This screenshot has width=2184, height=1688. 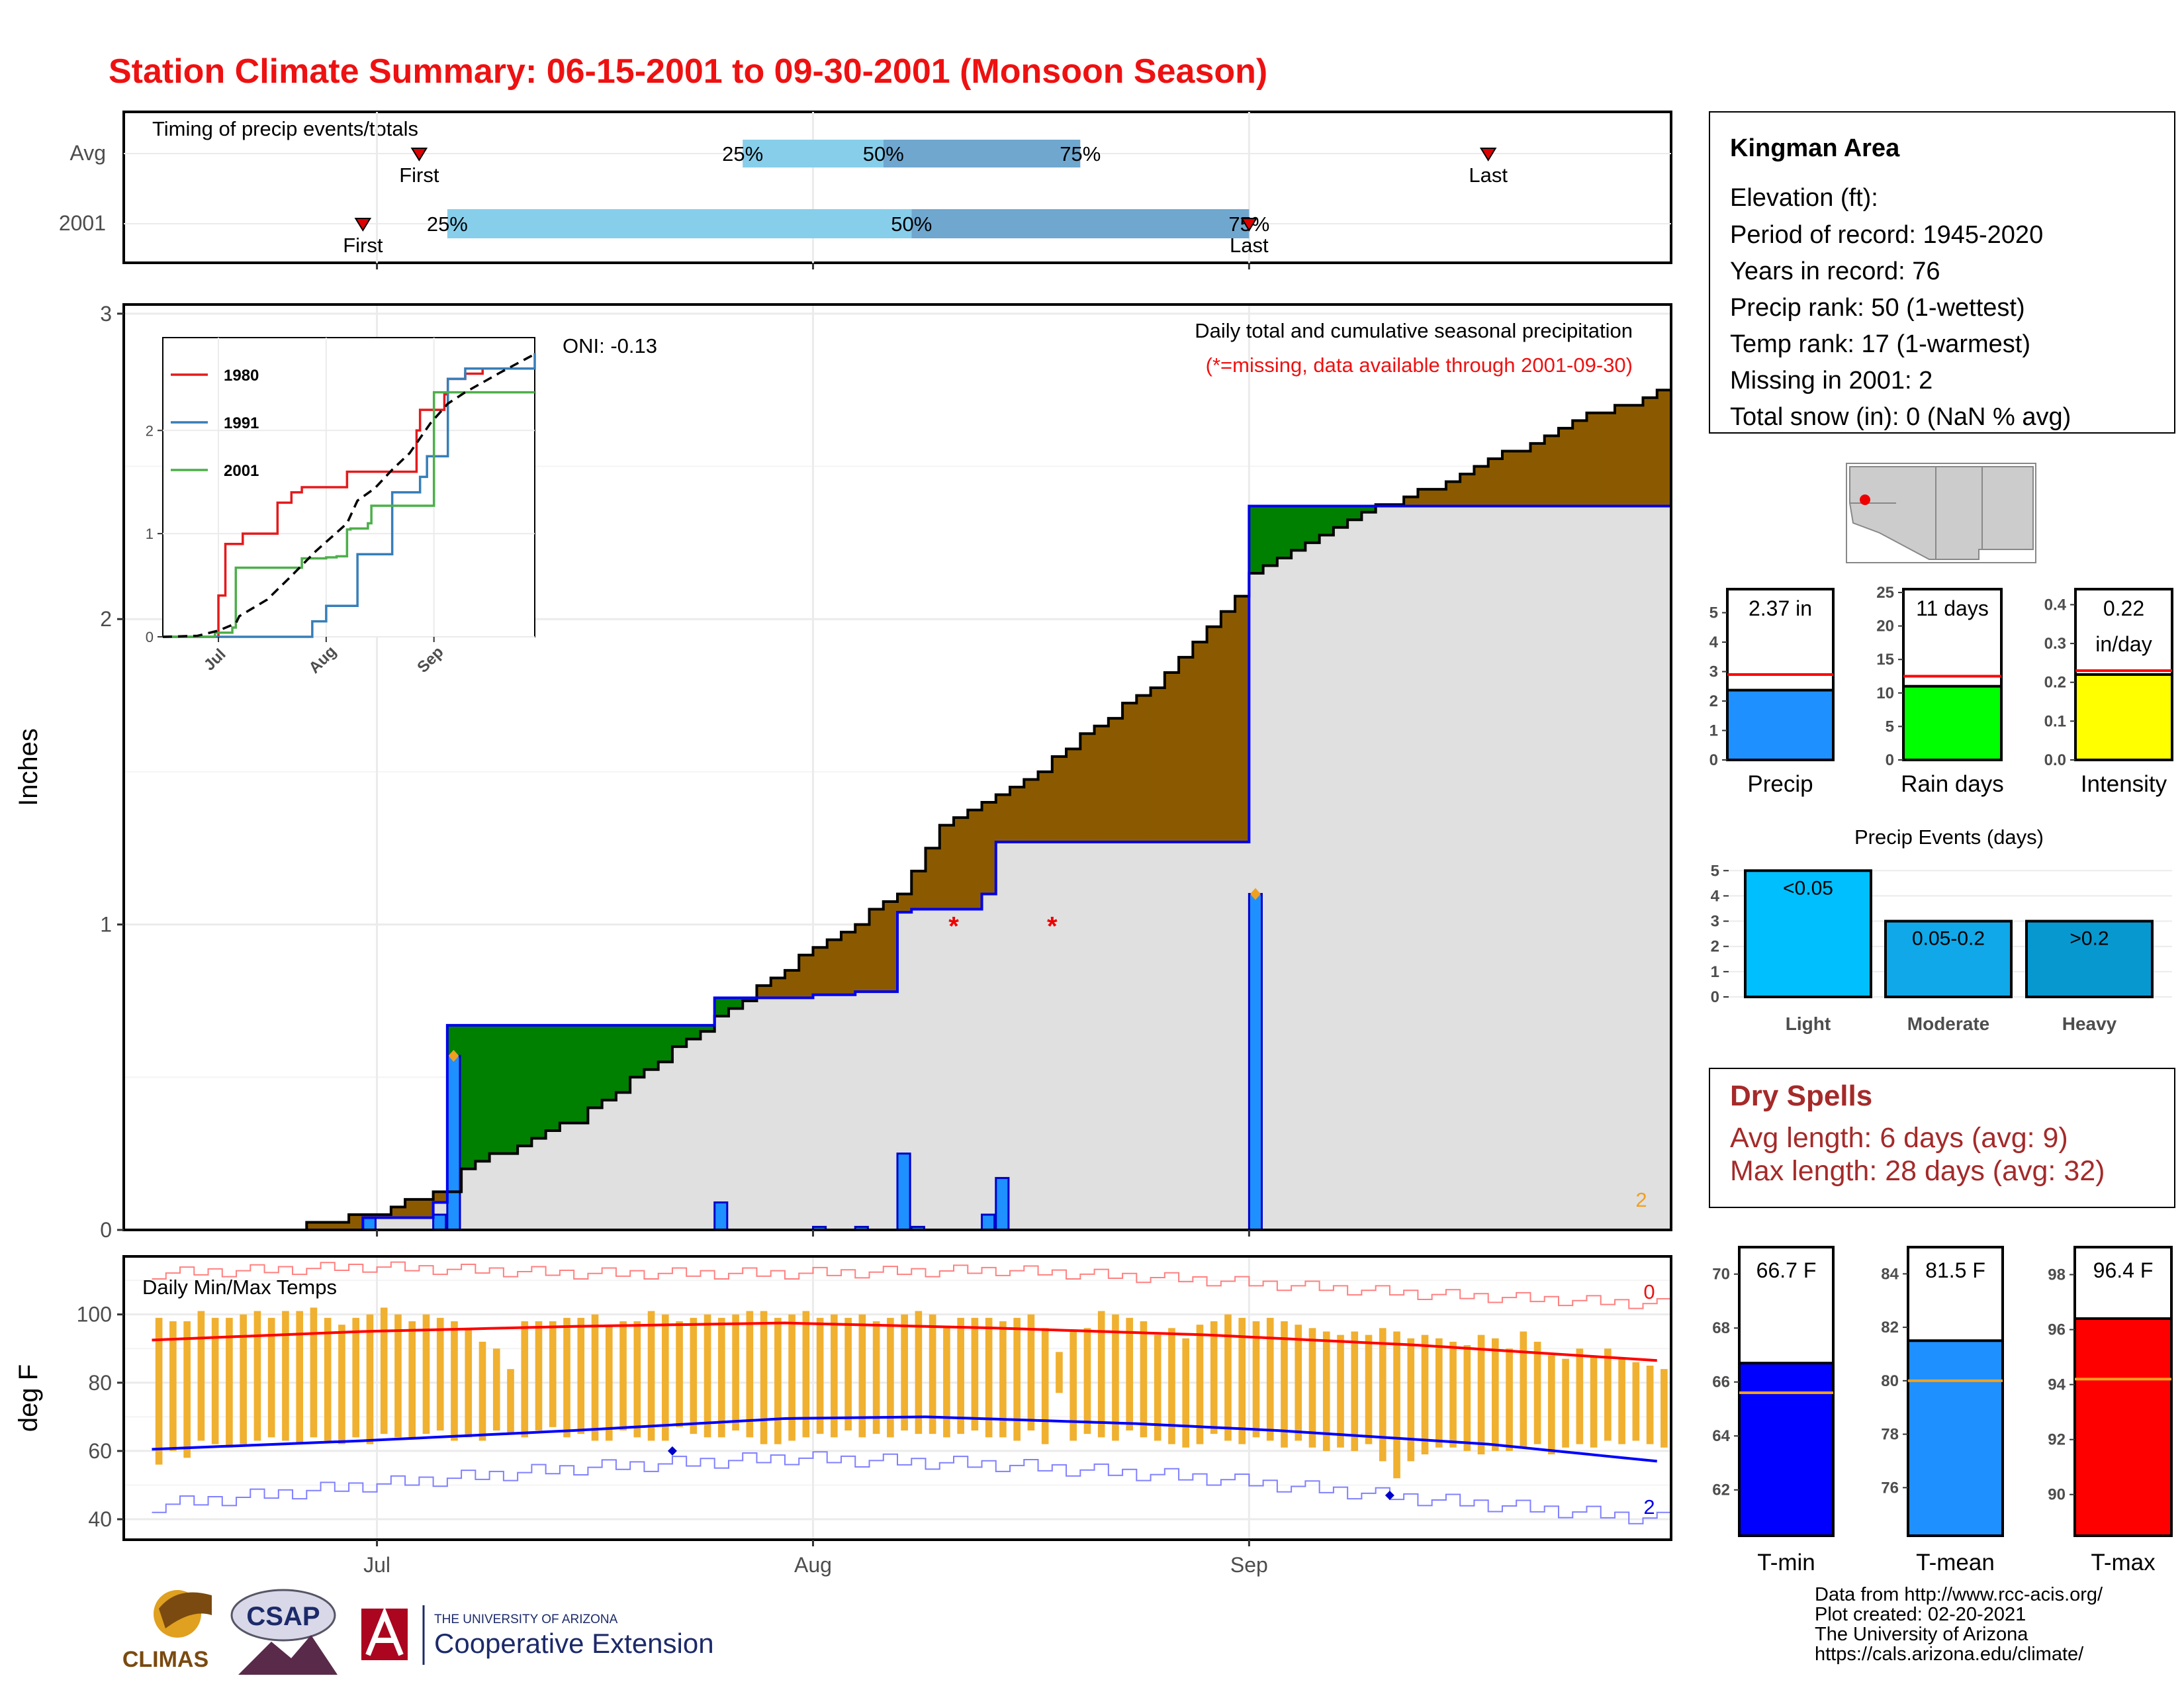 I want to click on events-bar-light, so click(x=1808, y=934).